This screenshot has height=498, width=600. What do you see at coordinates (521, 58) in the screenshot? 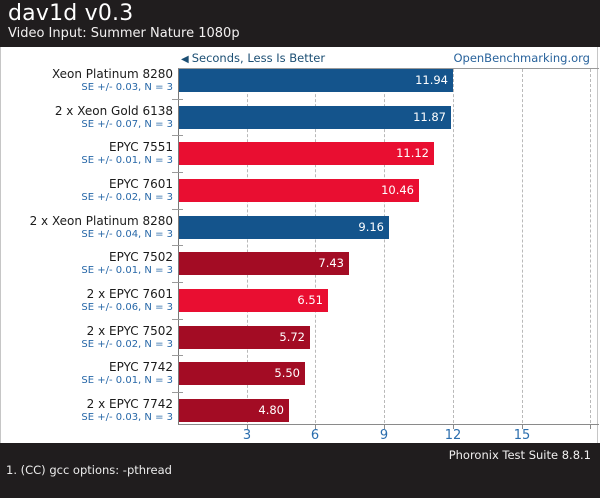
I see `openbenchmarking-link: OpenBenchmarking.org` at bounding box center [521, 58].